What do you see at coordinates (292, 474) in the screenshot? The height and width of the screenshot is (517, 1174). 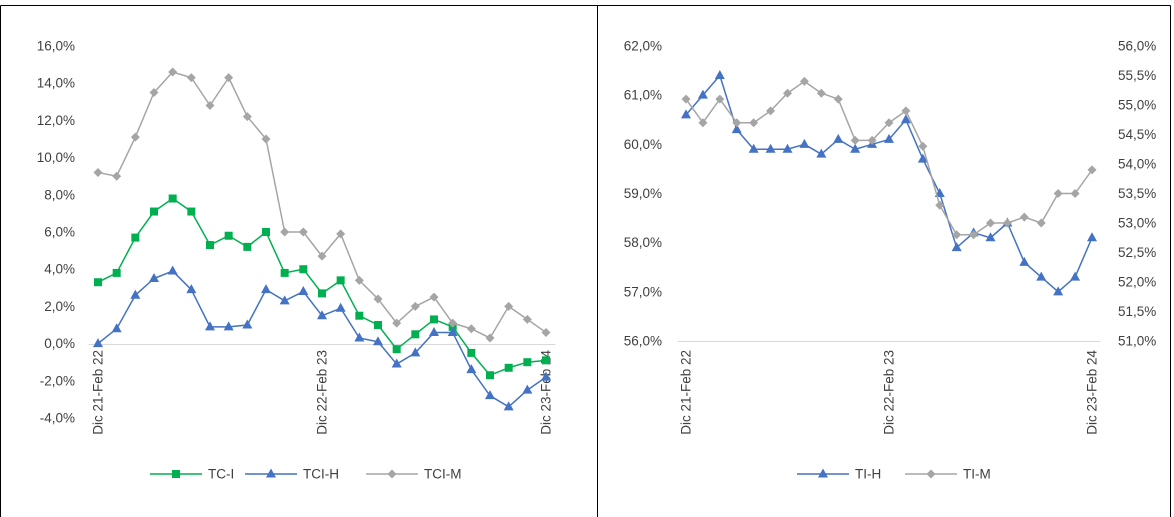 I see `legend-item-tci-h: TCI-H` at bounding box center [292, 474].